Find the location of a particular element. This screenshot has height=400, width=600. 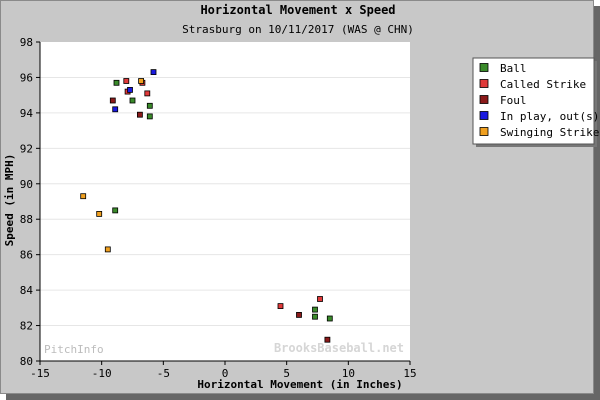

y-tick-label: 90 is located at coordinates (26, 184).